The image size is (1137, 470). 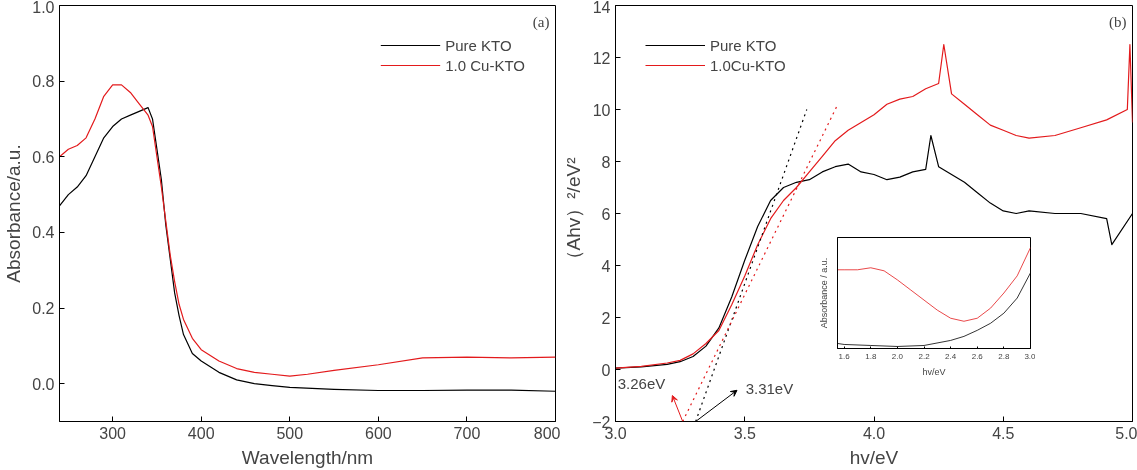 I want to click on x-tick-label: 2.6, so click(x=977, y=356).